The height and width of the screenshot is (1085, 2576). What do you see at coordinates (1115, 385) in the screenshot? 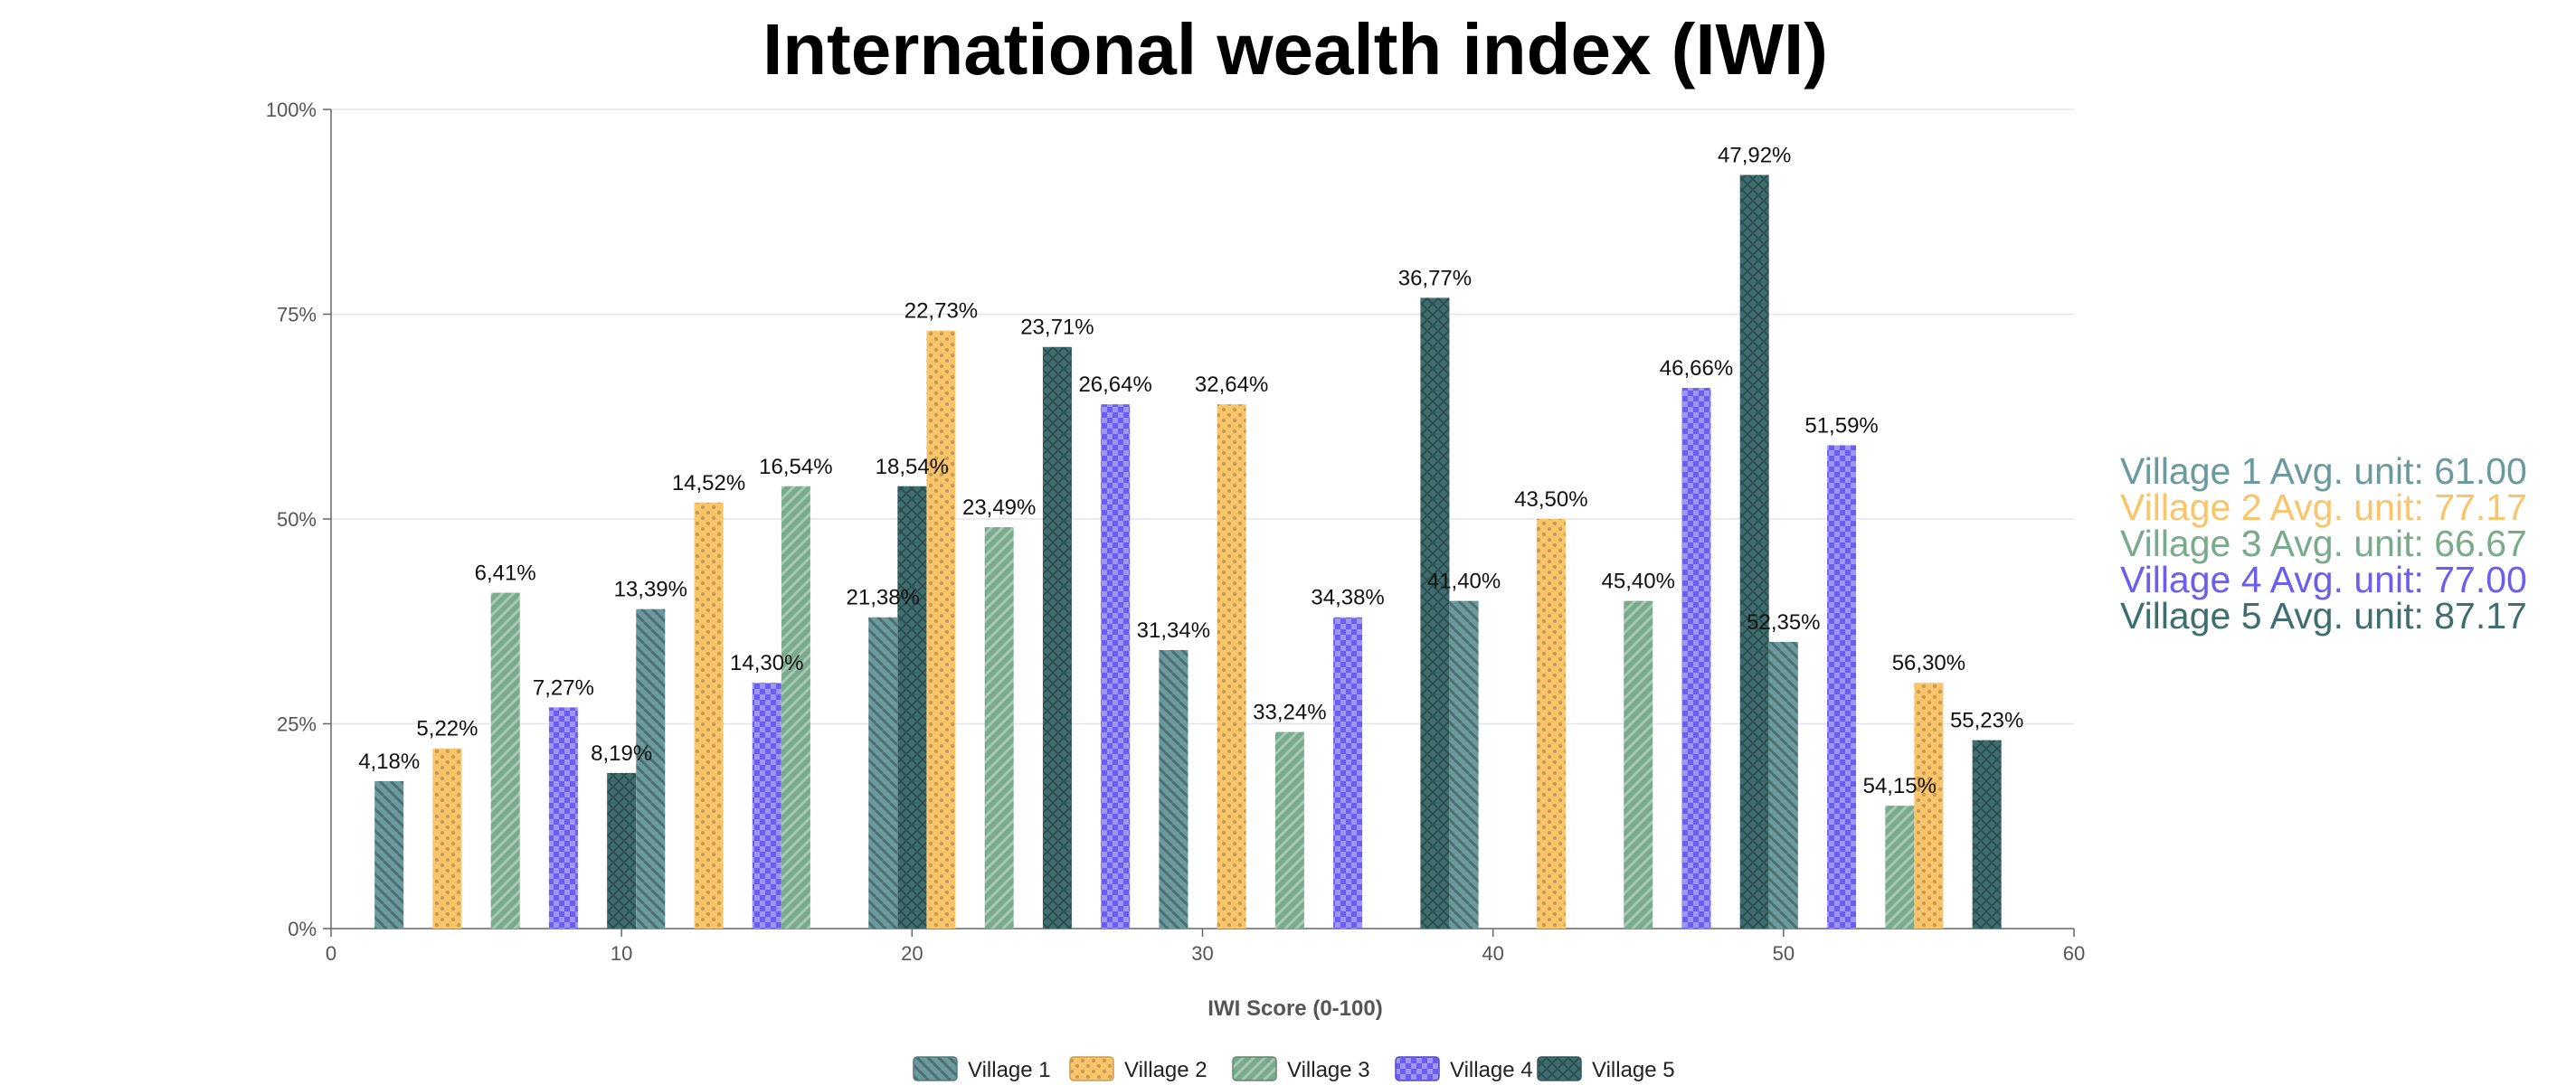
I see `bar-data-label: 26,64%` at bounding box center [1115, 385].